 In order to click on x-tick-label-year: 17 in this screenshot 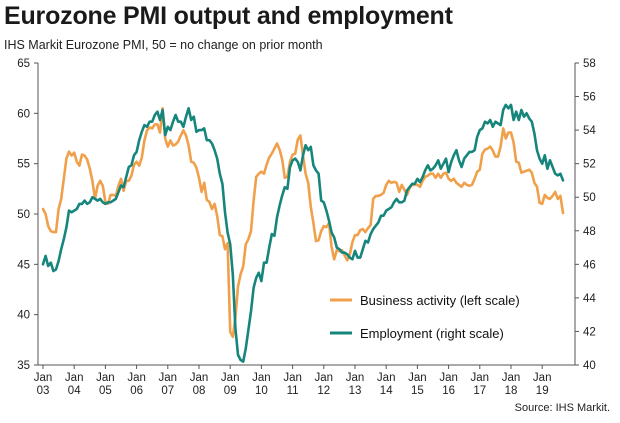, I will do `click(479, 391)`.